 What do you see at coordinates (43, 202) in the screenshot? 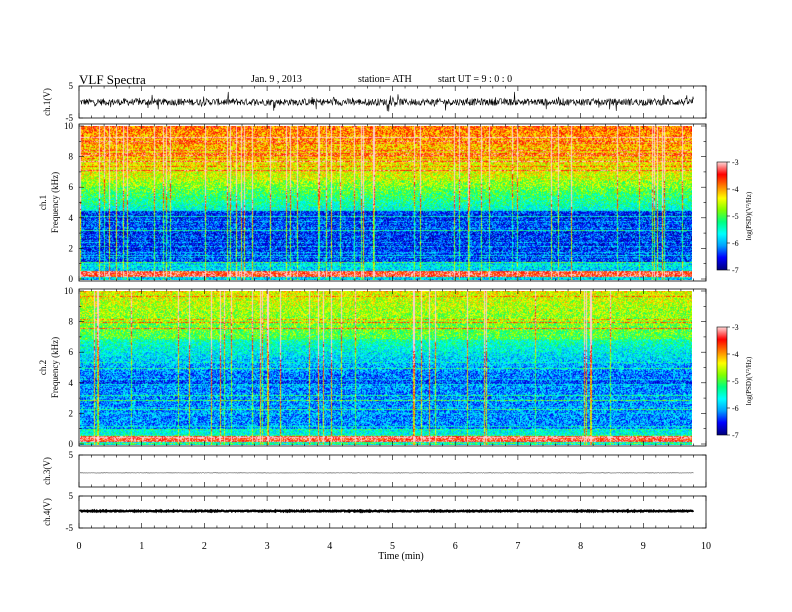
I see `ch1-spectrogram-ylabel: ch.1` at bounding box center [43, 202].